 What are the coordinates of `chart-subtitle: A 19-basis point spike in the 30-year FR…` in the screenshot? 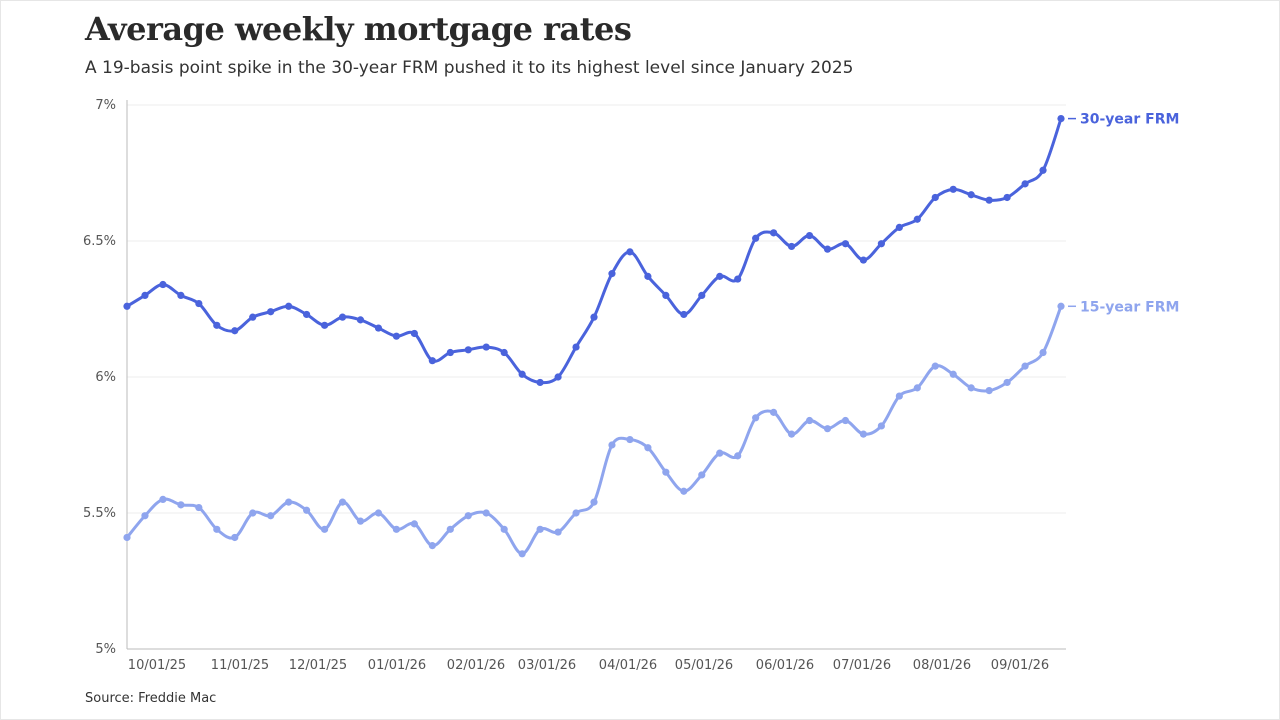 It's located at (469, 68).